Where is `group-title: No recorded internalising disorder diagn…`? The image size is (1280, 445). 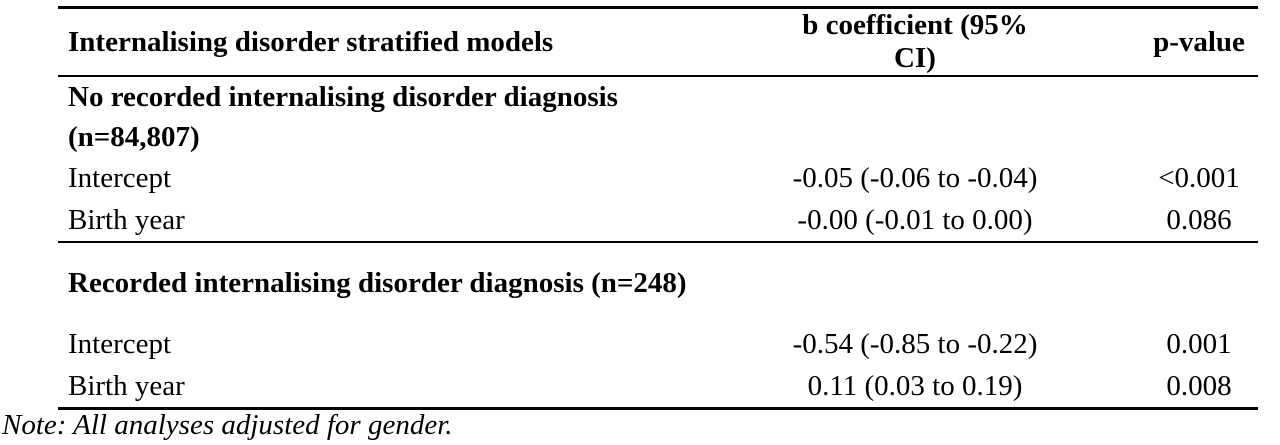
group-title: No recorded internalising disorder diagn… is located at coordinates (418, 116).